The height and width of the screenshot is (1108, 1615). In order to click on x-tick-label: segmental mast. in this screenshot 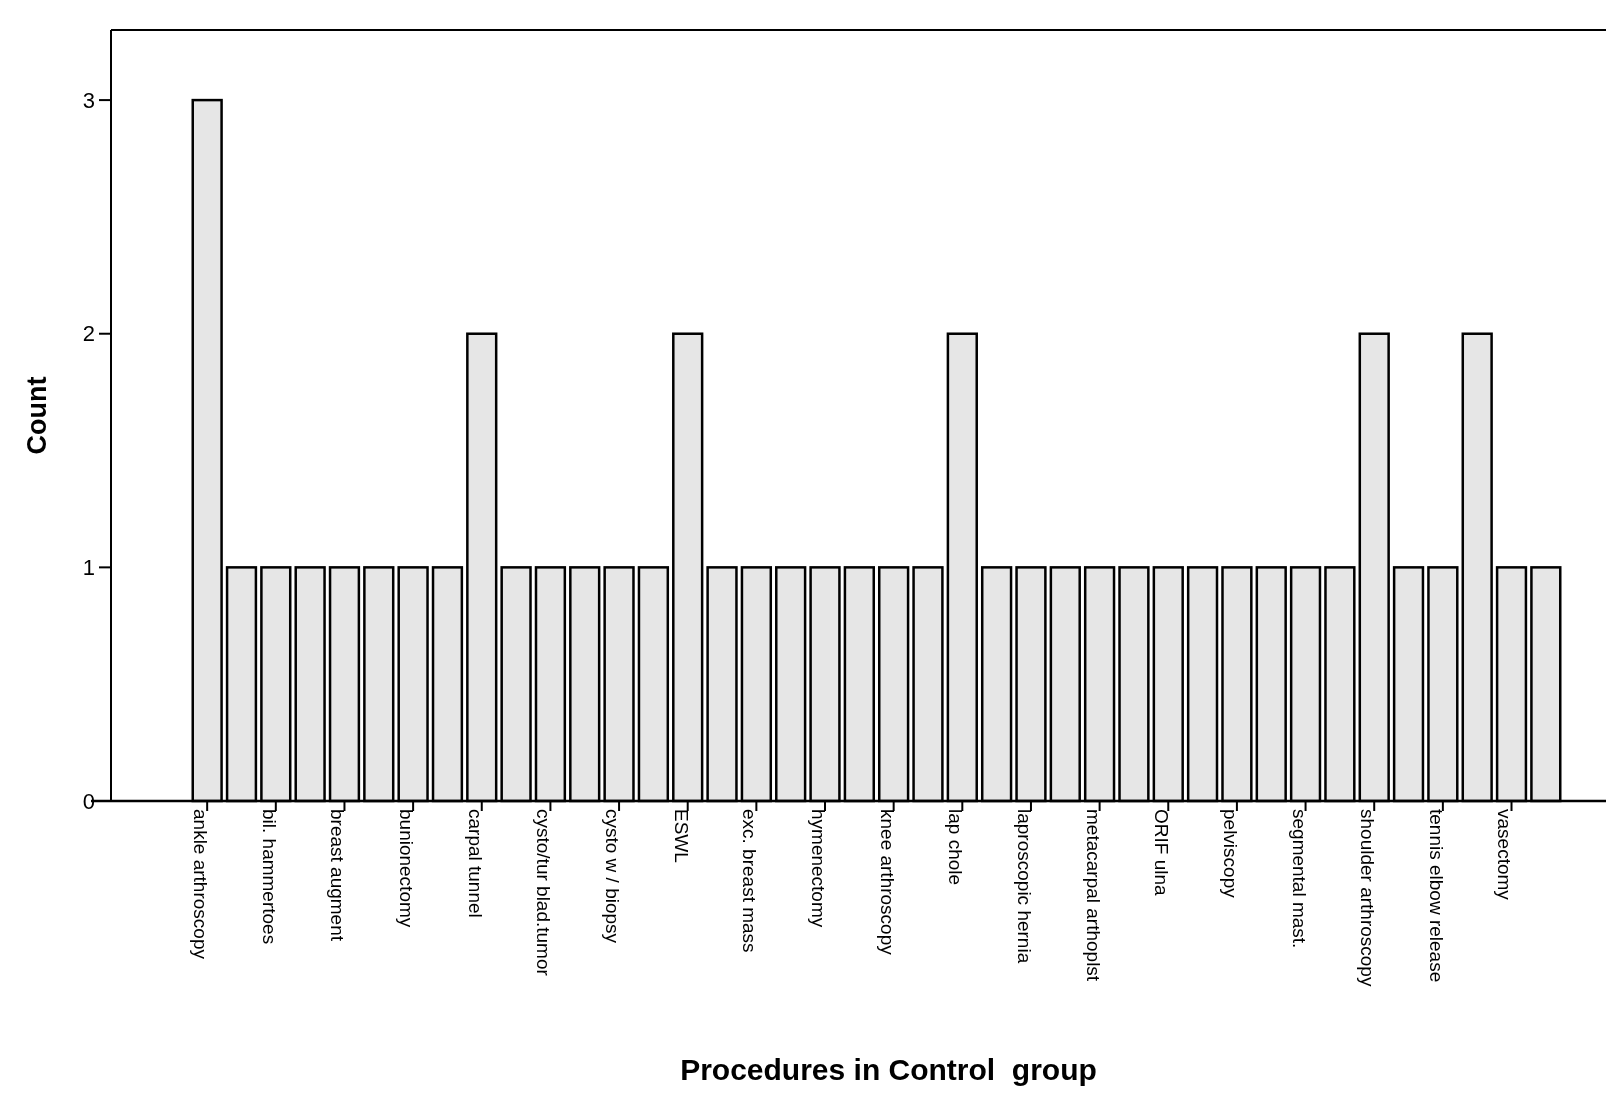, I will do `click(1299, 879)`.